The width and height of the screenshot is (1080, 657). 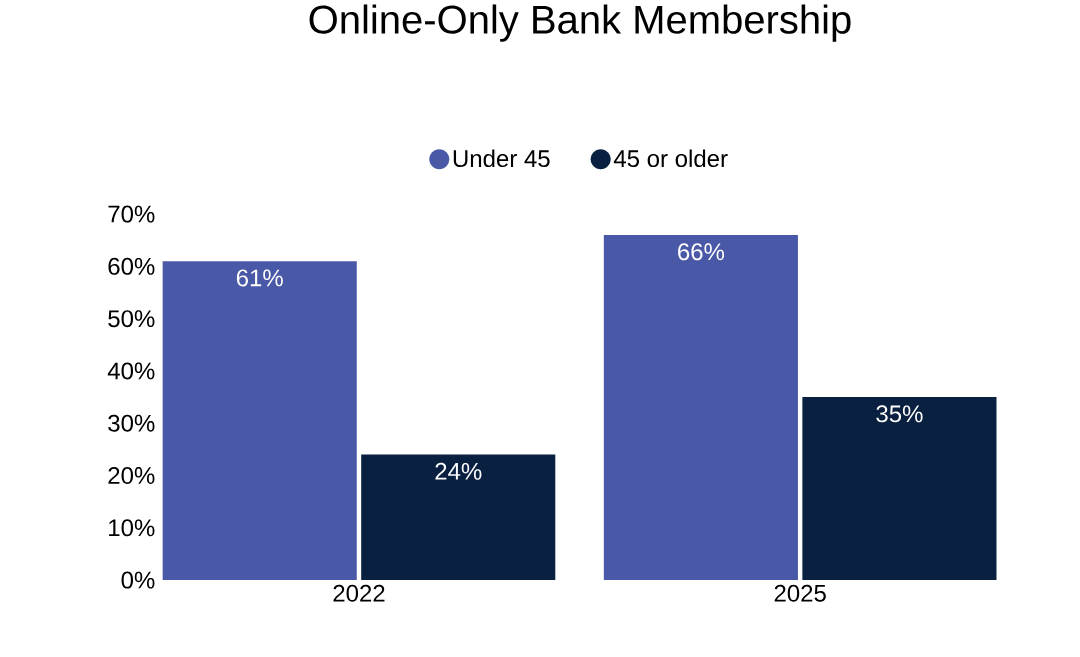 I want to click on x-tick-label: 2022, so click(x=359, y=593).